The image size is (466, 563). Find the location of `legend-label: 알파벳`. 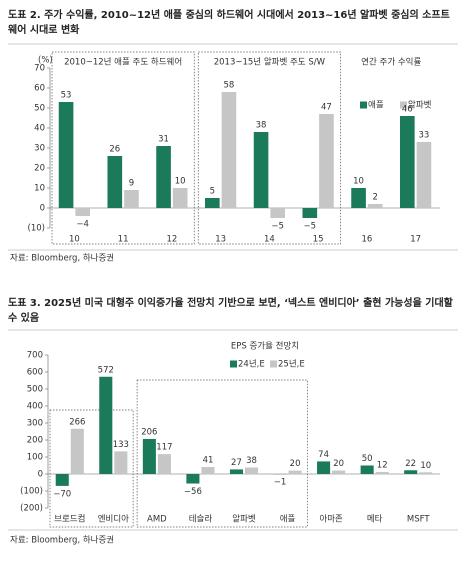

legend-label: 알파벳 is located at coordinates (420, 105).